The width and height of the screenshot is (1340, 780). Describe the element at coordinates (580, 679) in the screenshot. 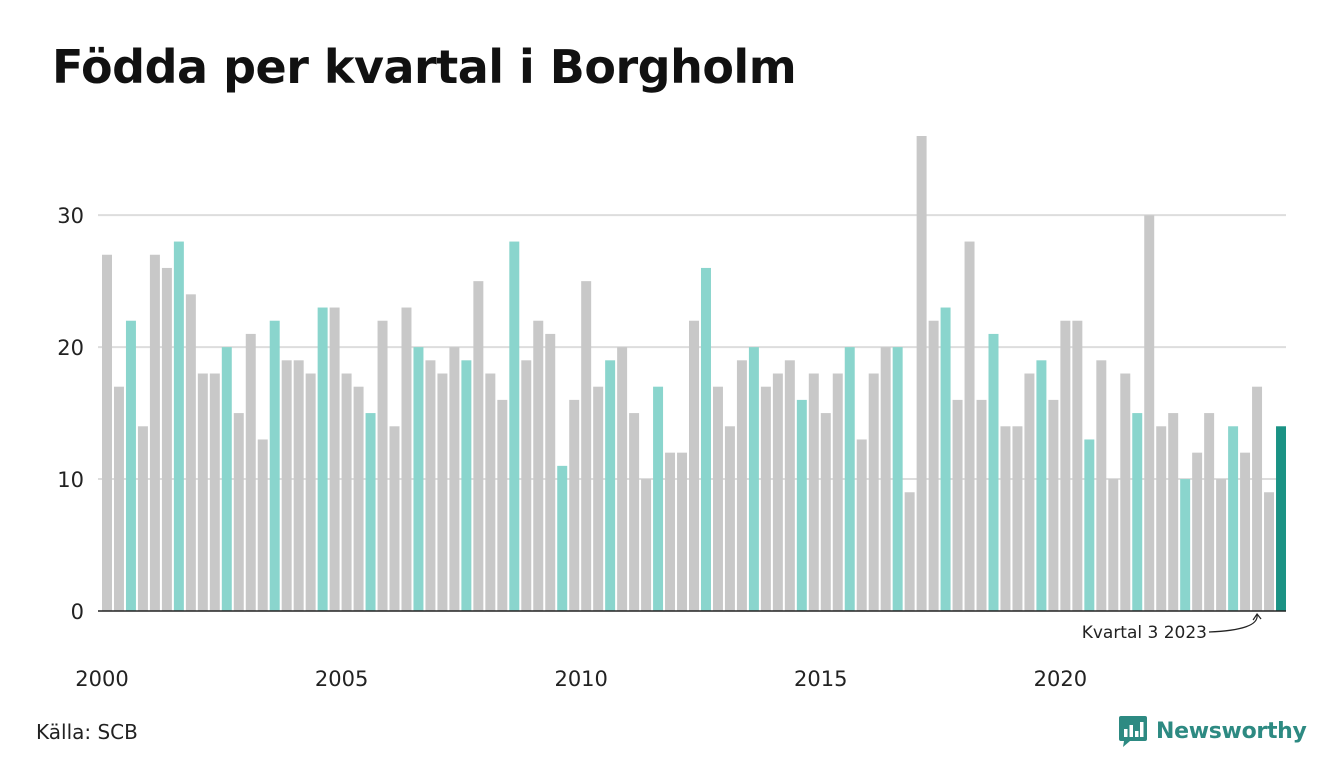

I see `x-tick-label: 2010` at that location.